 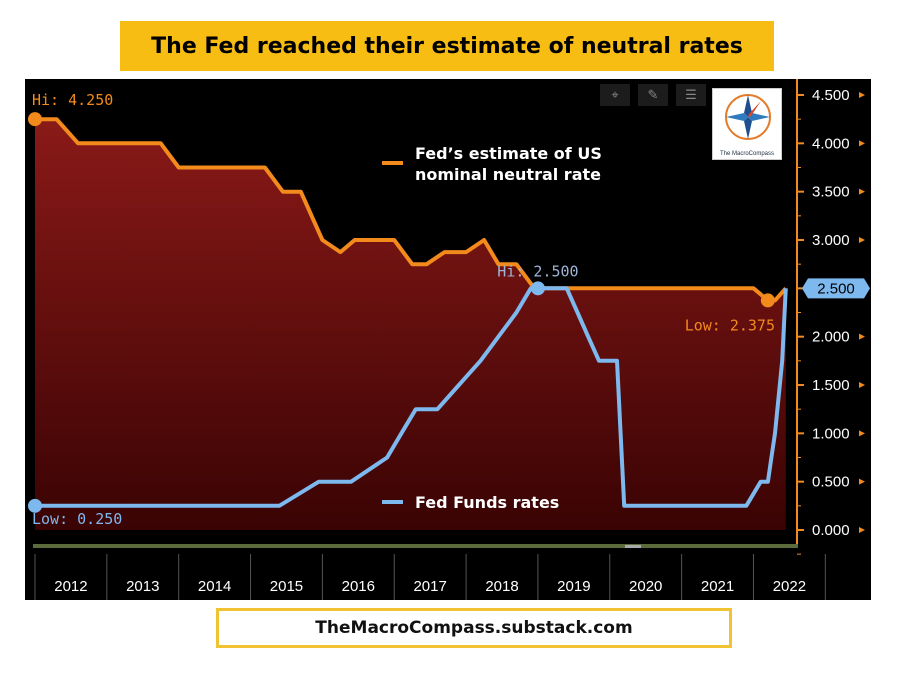 I want to click on logo: The MacroCompass, so click(x=747, y=124).